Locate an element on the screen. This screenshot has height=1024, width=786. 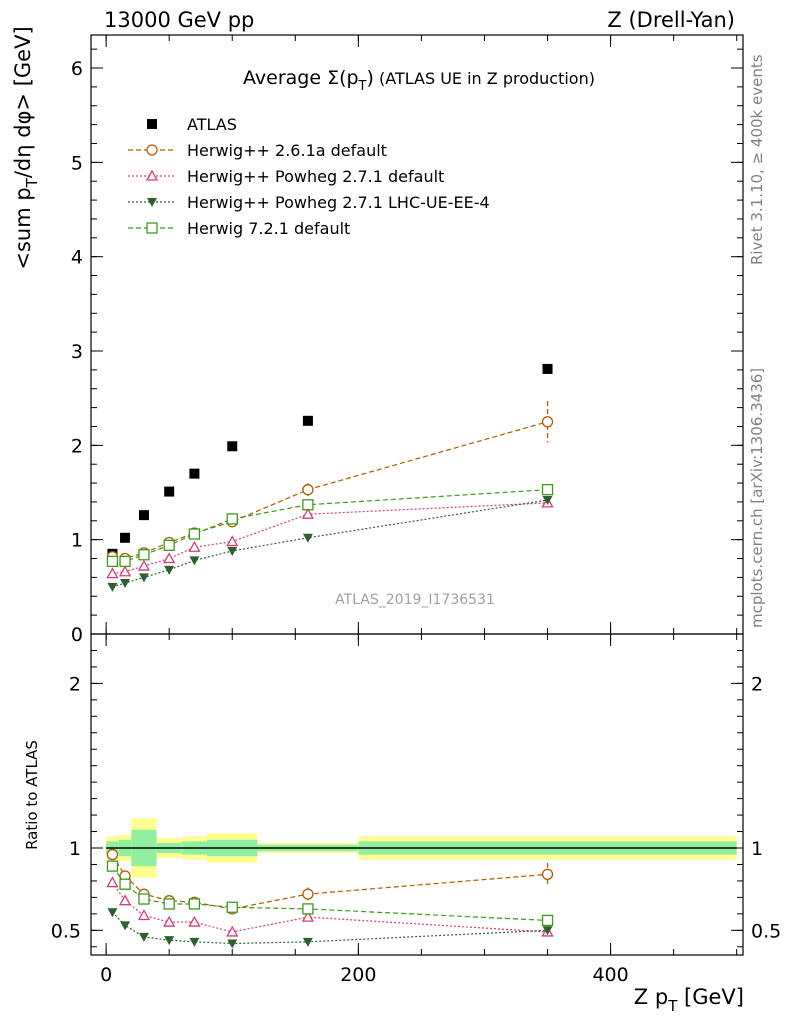
legend-label: Herwig++ Powheg 2.7.1 default is located at coordinates (315, 176).